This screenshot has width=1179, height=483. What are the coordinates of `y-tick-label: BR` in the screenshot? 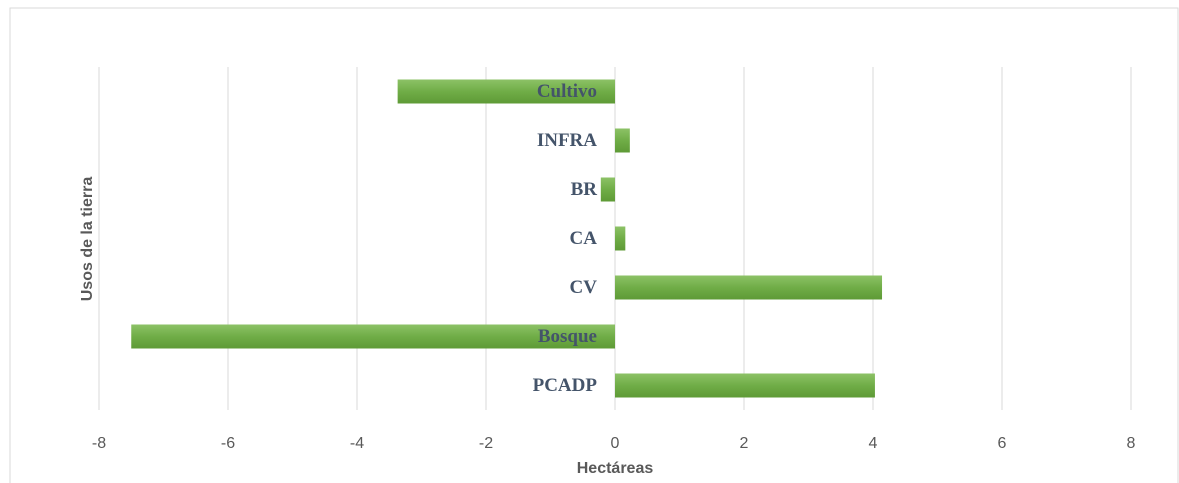 It's located at (584, 189).